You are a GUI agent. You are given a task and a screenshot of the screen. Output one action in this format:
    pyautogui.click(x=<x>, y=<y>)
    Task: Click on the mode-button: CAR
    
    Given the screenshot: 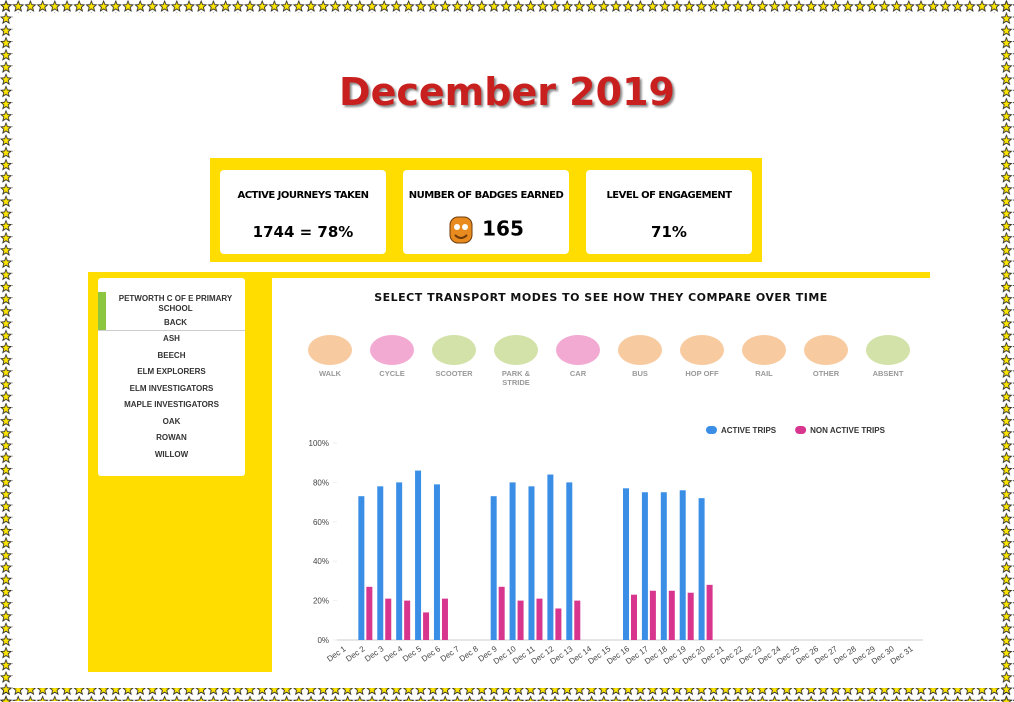 What is the action you would take?
    pyautogui.click(x=578, y=356)
    